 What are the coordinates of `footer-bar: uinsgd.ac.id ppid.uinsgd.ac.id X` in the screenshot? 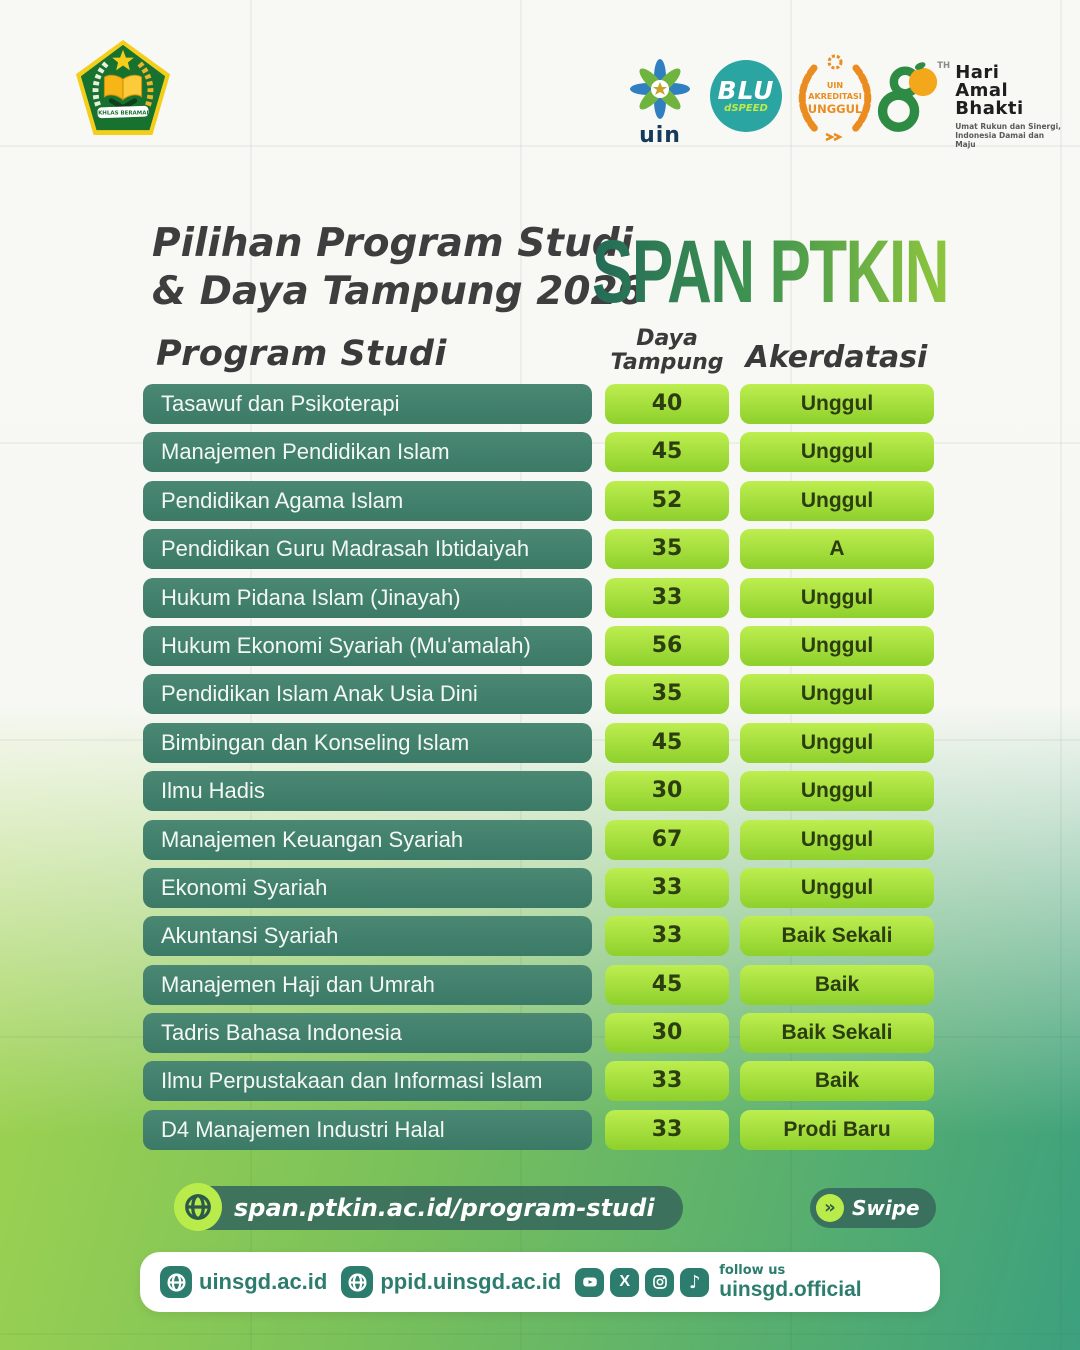 It's located at (540, 1282).